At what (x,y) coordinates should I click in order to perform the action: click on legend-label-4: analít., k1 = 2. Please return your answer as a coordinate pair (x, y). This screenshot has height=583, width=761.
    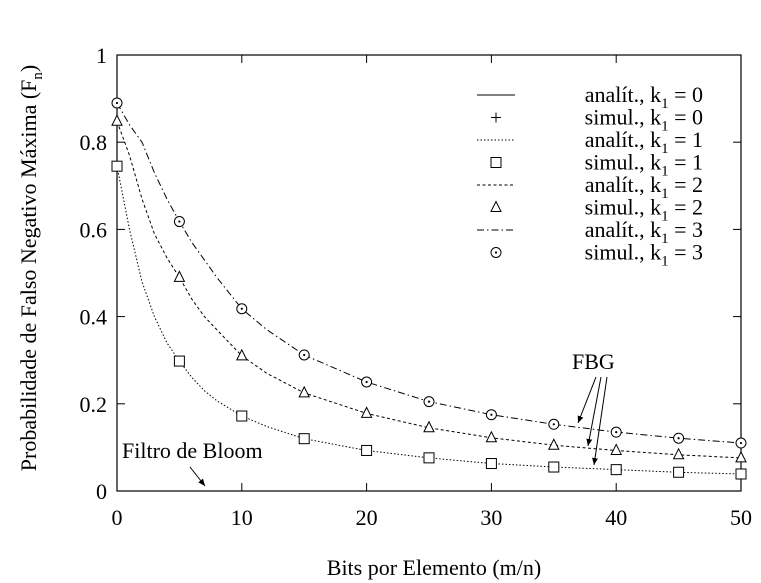
    Looking at the image, I should click on (644, 187).